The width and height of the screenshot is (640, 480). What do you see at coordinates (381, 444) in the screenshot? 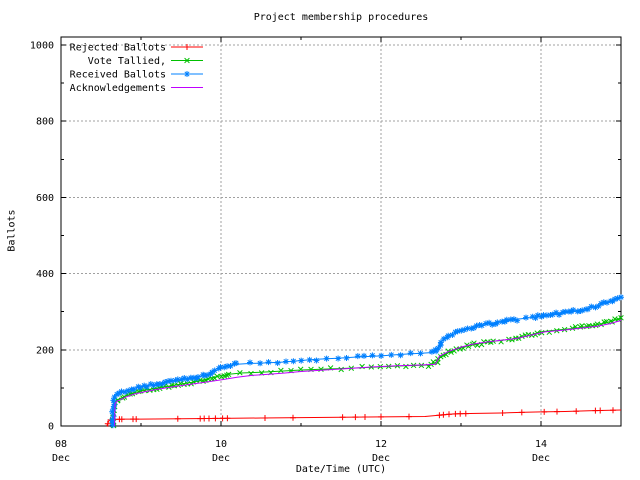
I see `x-tick-label: 12` at bounding box center [381, 444].